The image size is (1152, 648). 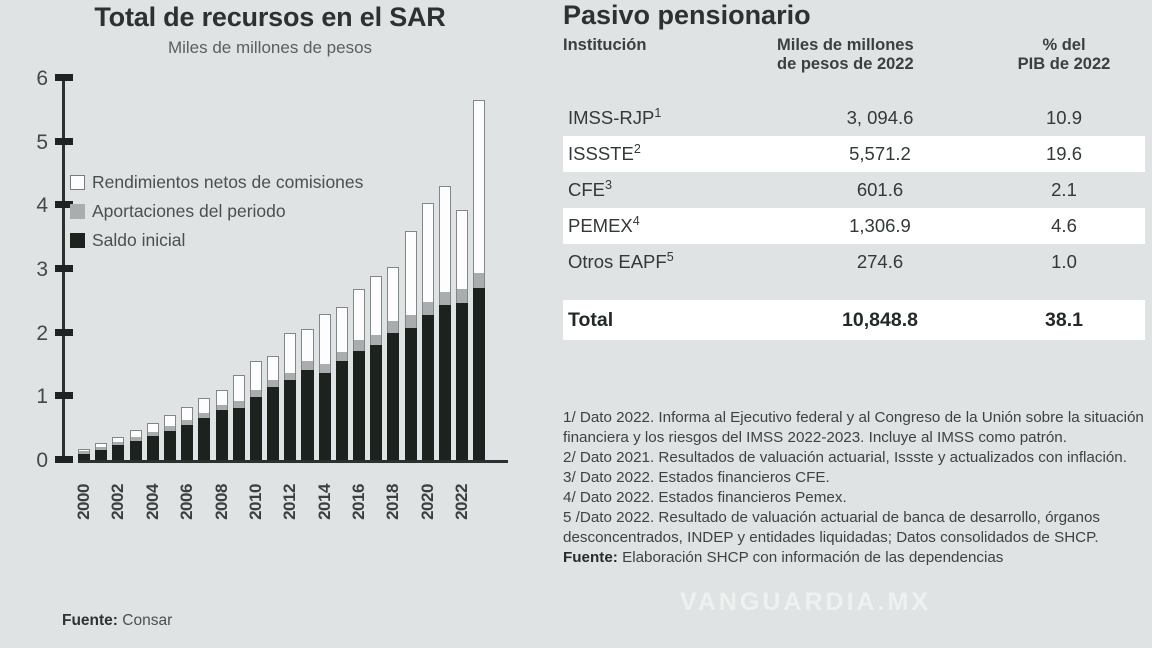 I want to click on y-tick-label-3: 3, so click(x=42, y=269).